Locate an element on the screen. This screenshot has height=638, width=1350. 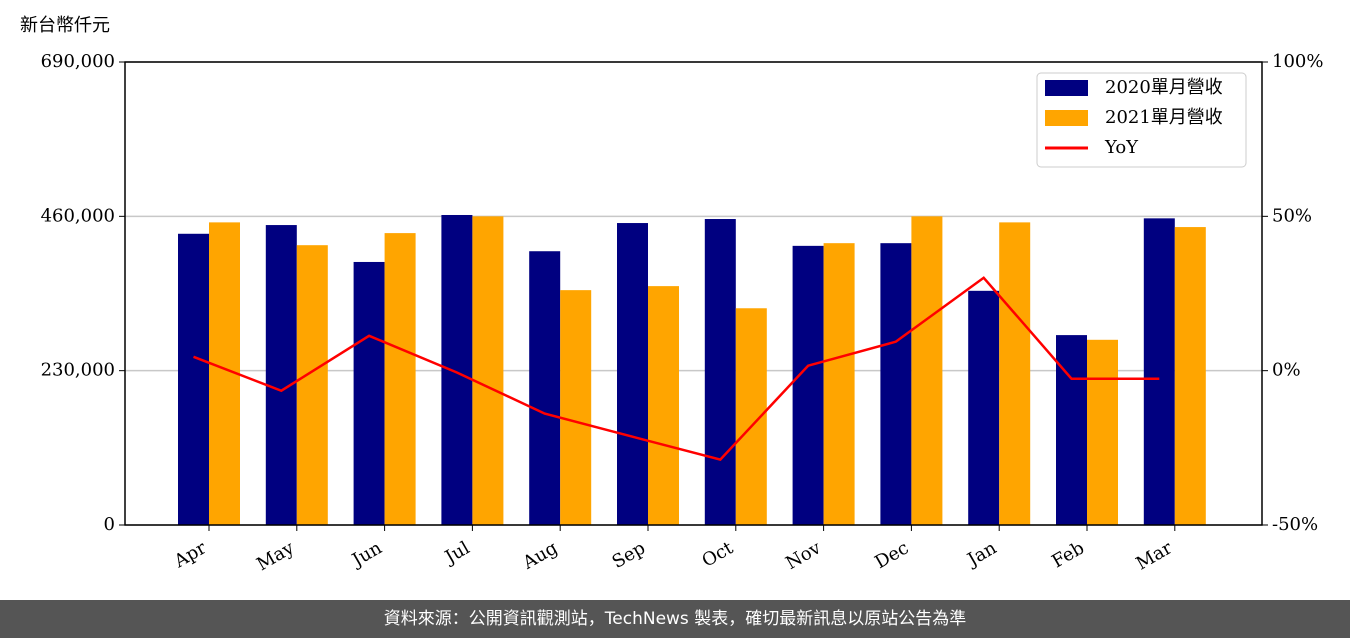
y2-tick-label: 0% is located at coordinates (1286, 370).